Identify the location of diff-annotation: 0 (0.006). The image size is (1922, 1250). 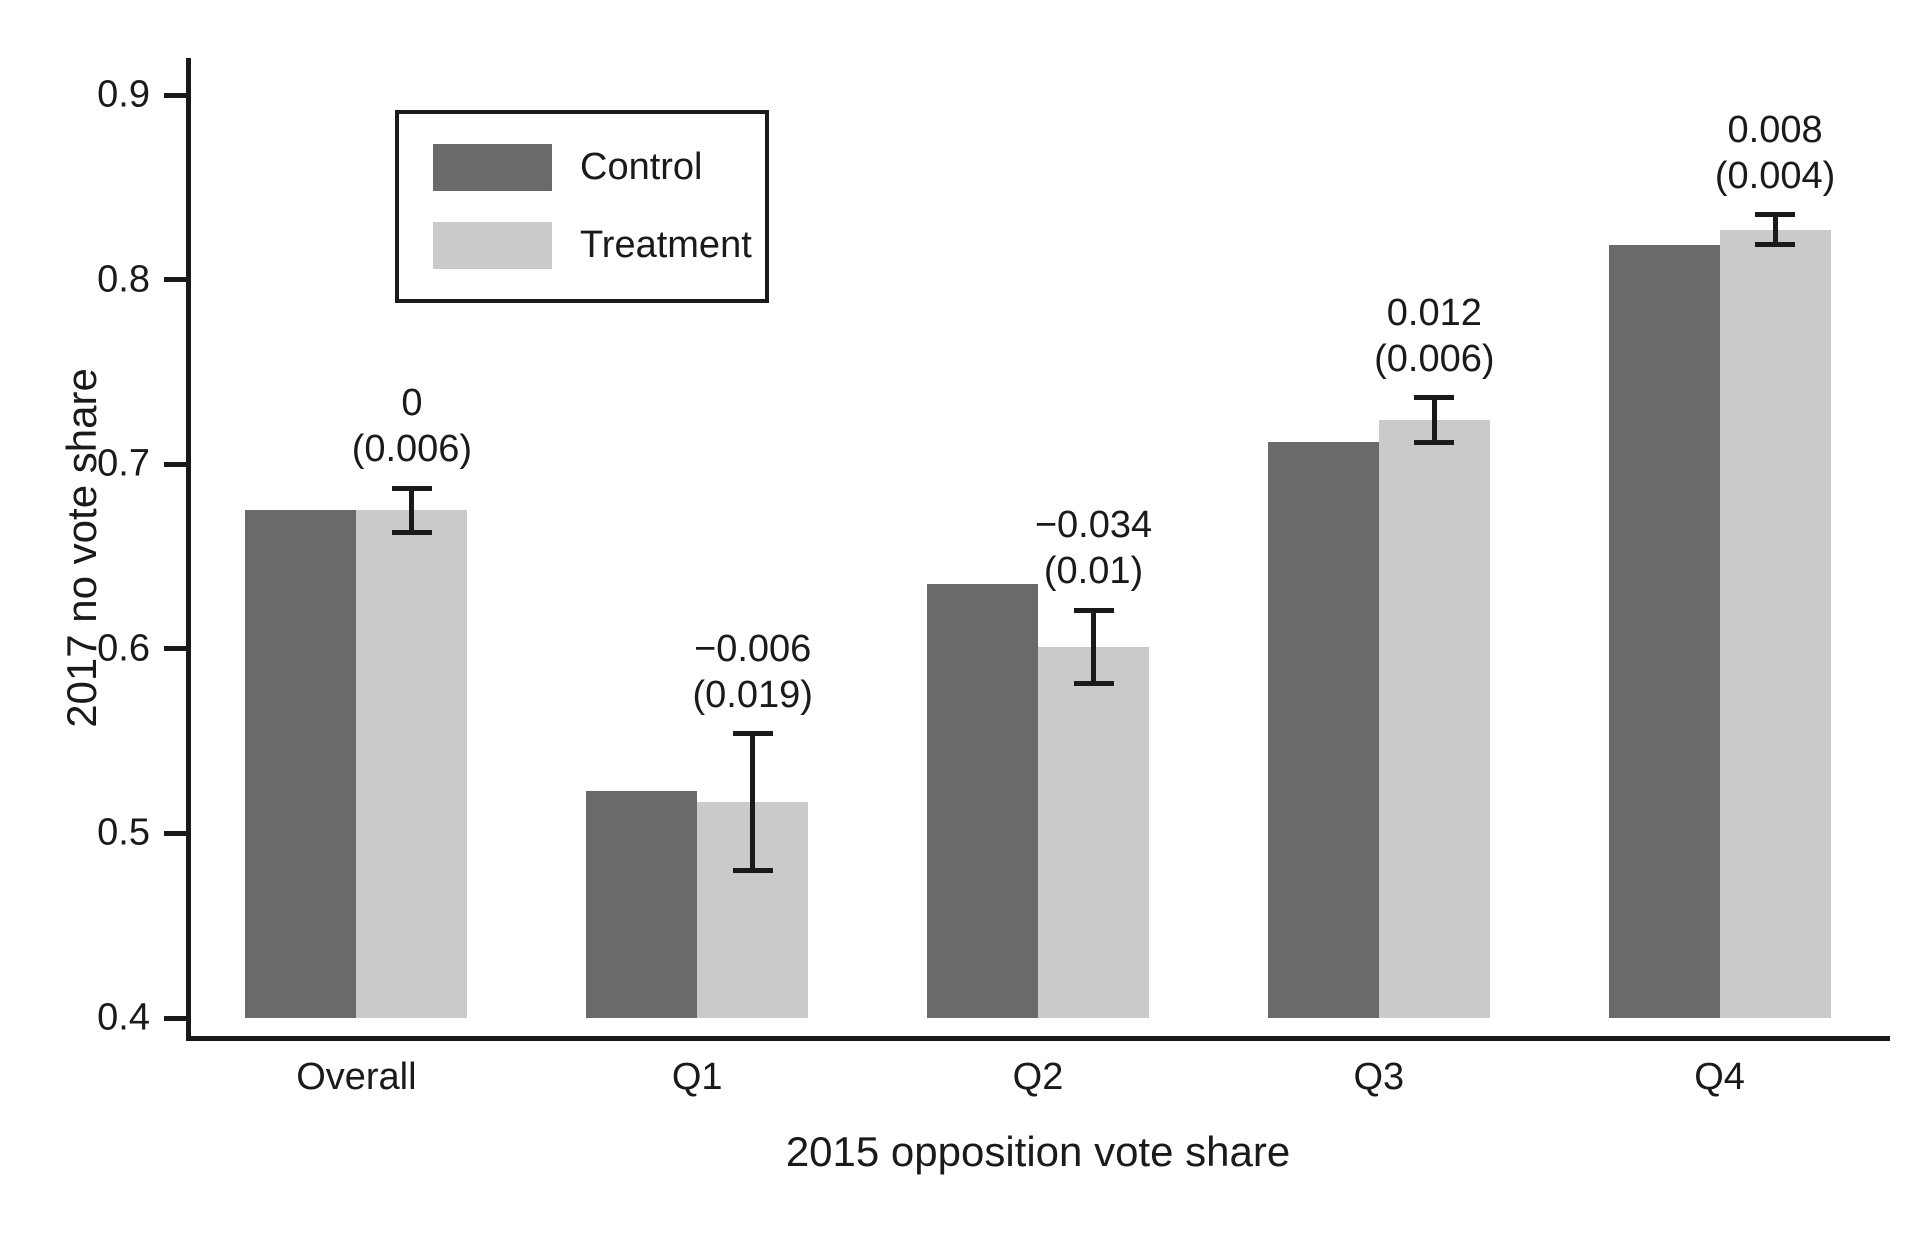
(412, 426).